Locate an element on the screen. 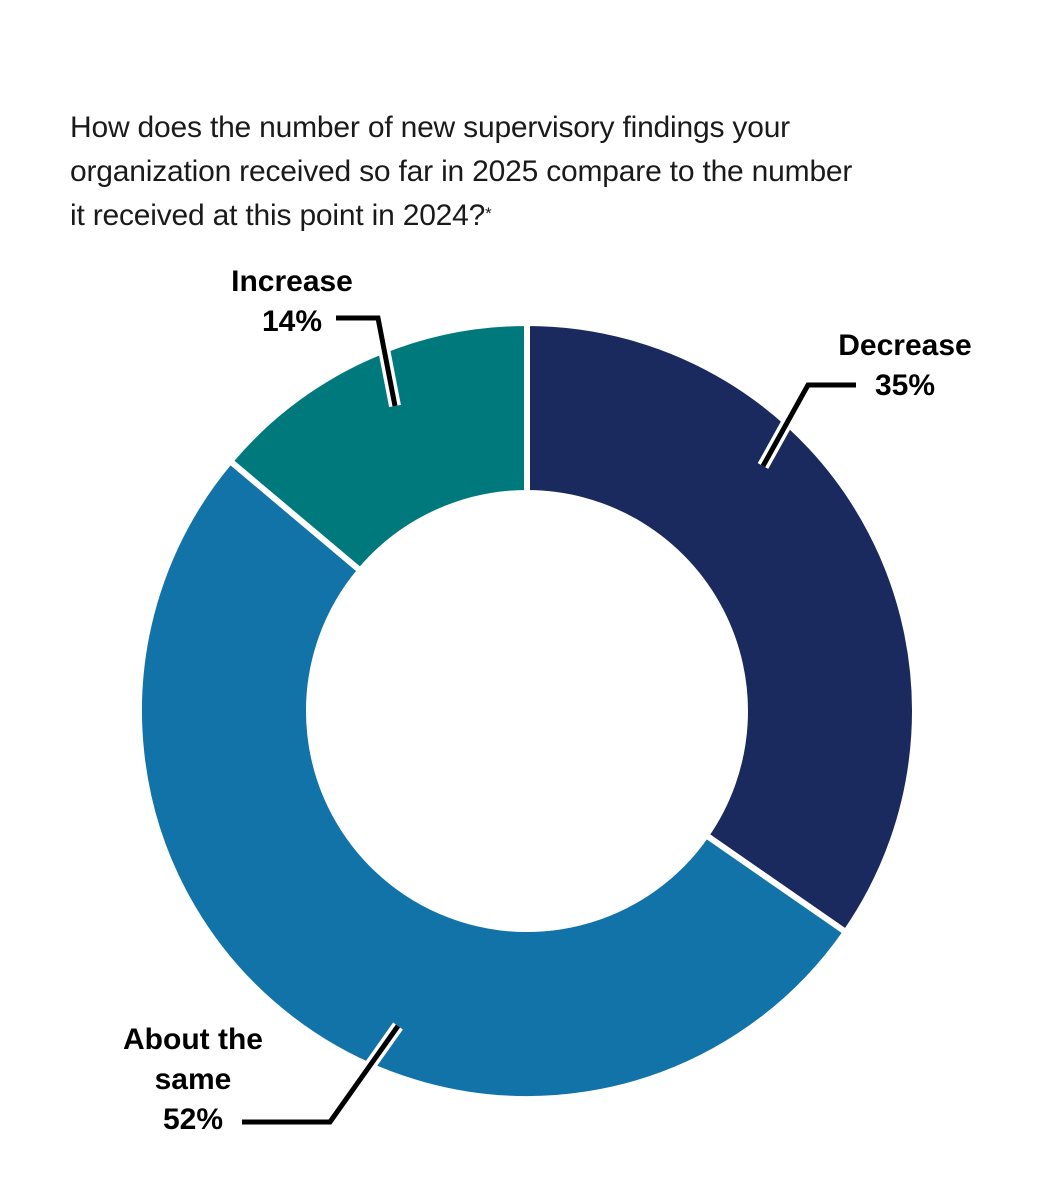 This screenshot has width=1050, height=1200. title-line-3-text: it received at this point in 2024? is located at coordinates (278, 215).